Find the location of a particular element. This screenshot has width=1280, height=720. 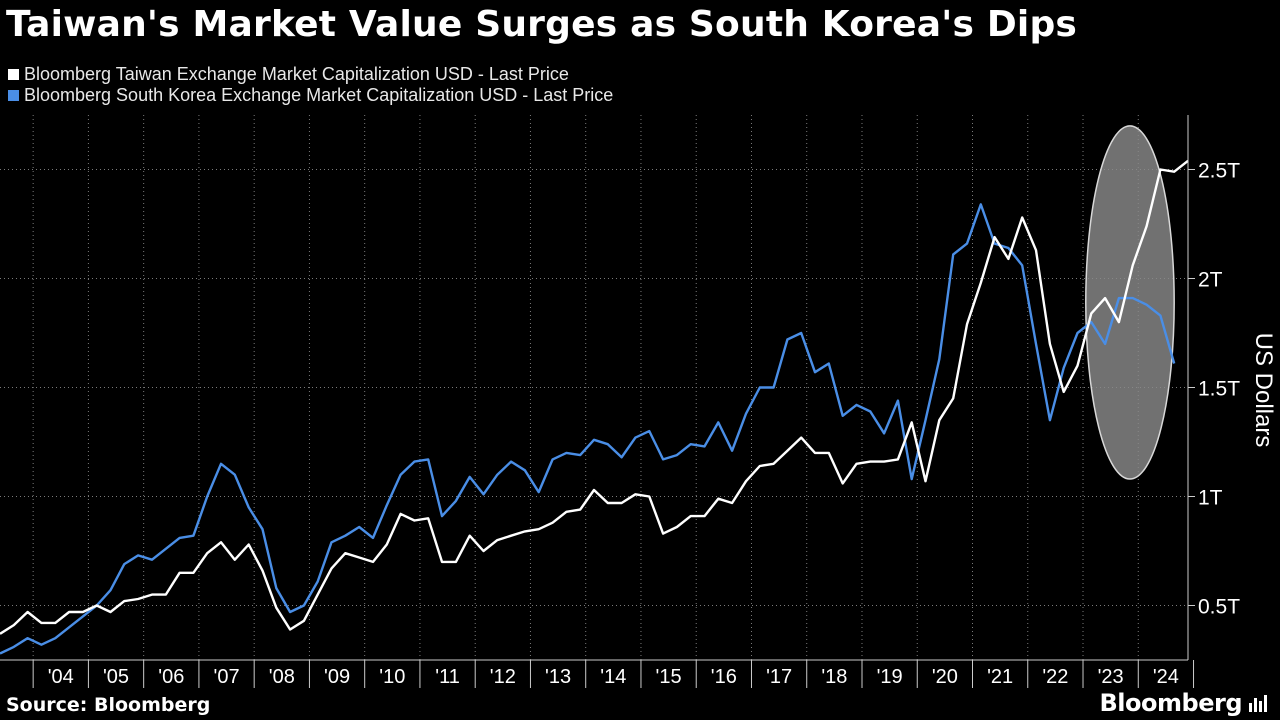

x-tick-label: '05 is located at coordinates (116, 677).